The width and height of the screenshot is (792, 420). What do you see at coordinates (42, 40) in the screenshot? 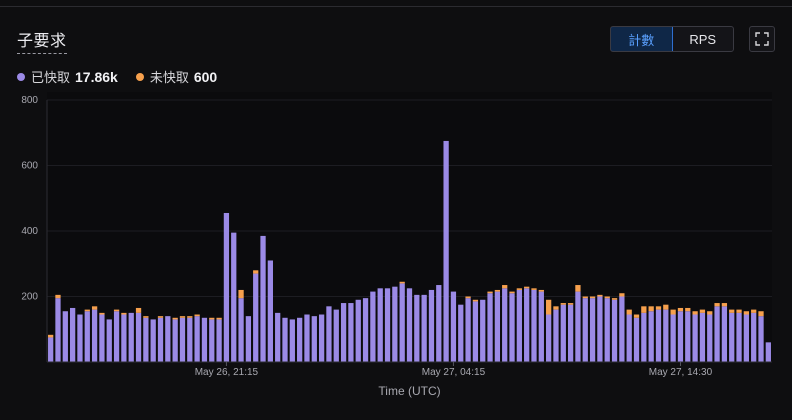
I see `panel-title: 子要求` at bounding box center [42, 40].